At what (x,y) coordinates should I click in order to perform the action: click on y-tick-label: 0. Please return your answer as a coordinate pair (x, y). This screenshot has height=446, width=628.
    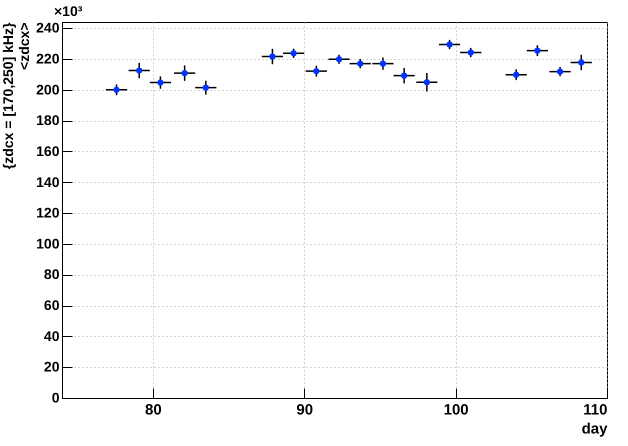
    Looking at the image, I should click on (56, 398).